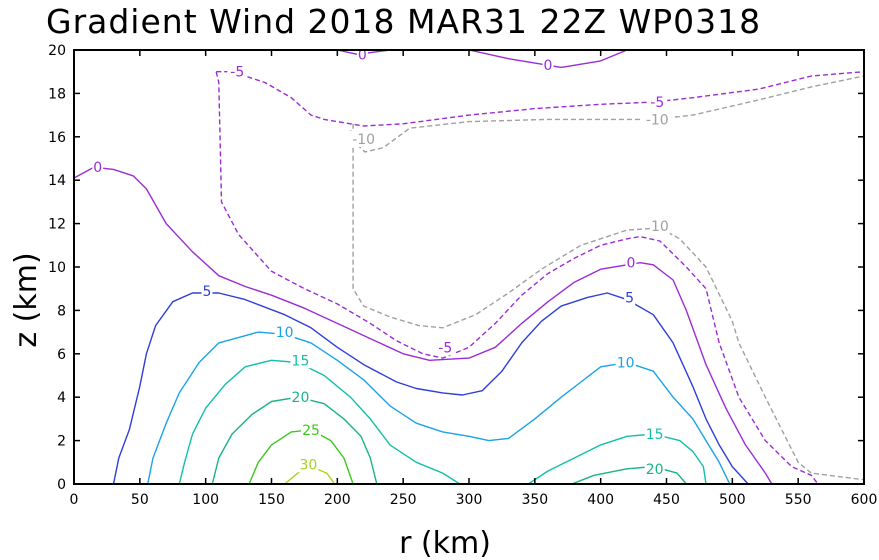 Image resolution: width=879 pixels, height=560 pixels. Describe the element at coordinates (337, 500) in the screenshot. I see `x-tick-label: 200` at that location.